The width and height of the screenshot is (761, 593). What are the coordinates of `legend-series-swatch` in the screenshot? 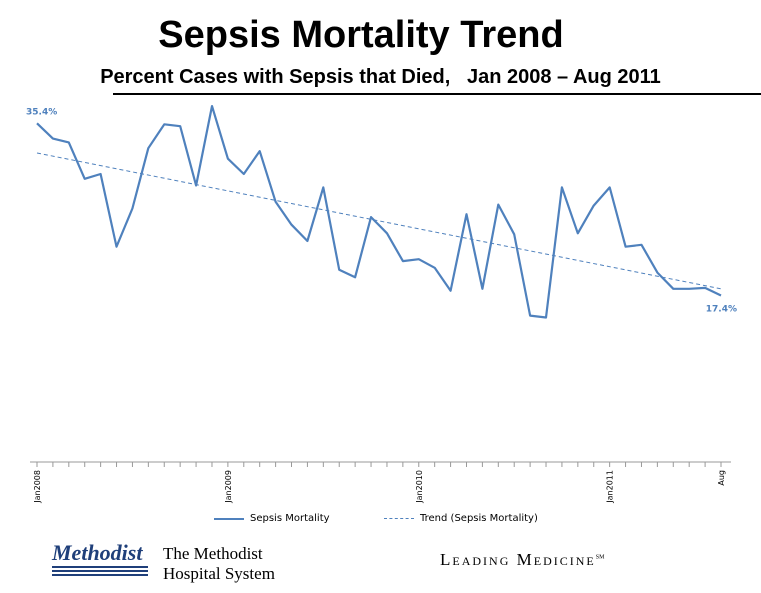 It's located at (229, 518).